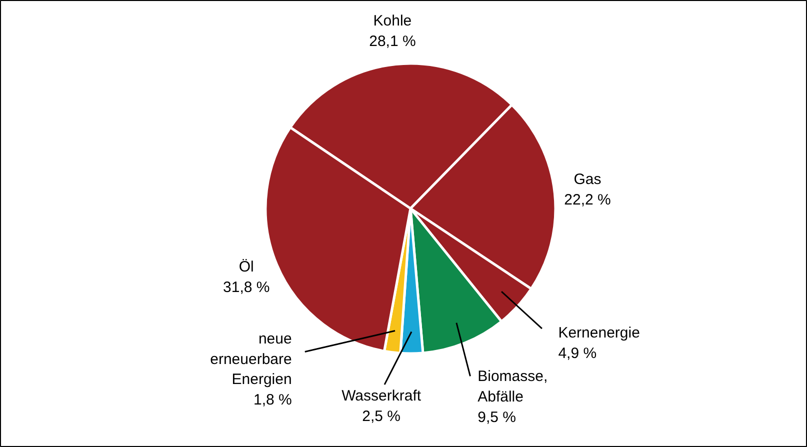 The image size is (807, 447). What do you see at coordinates (587, 200) in the screenshot?
I see `data-label: 22,2 %` at bounding box center [587, 200].